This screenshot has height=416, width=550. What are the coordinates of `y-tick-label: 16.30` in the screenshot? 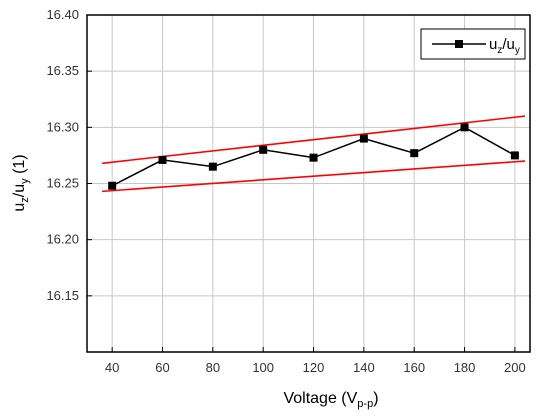 It's located at (62, 126).